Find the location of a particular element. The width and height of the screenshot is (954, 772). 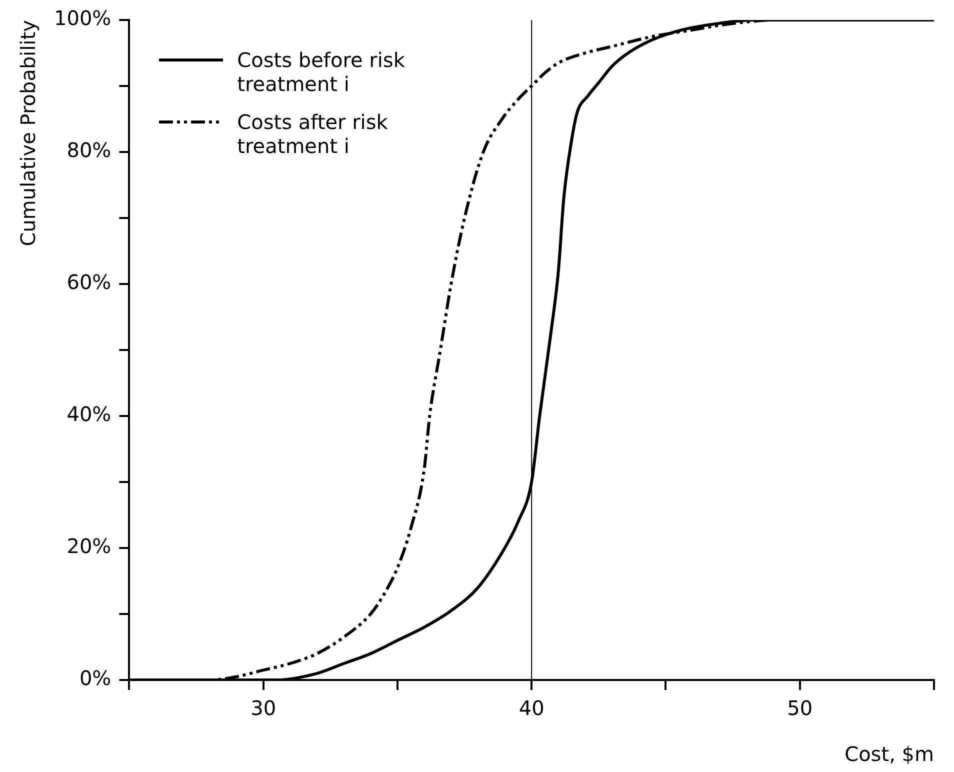

y-tick-label: 20% is located at coordinates (89, 546).